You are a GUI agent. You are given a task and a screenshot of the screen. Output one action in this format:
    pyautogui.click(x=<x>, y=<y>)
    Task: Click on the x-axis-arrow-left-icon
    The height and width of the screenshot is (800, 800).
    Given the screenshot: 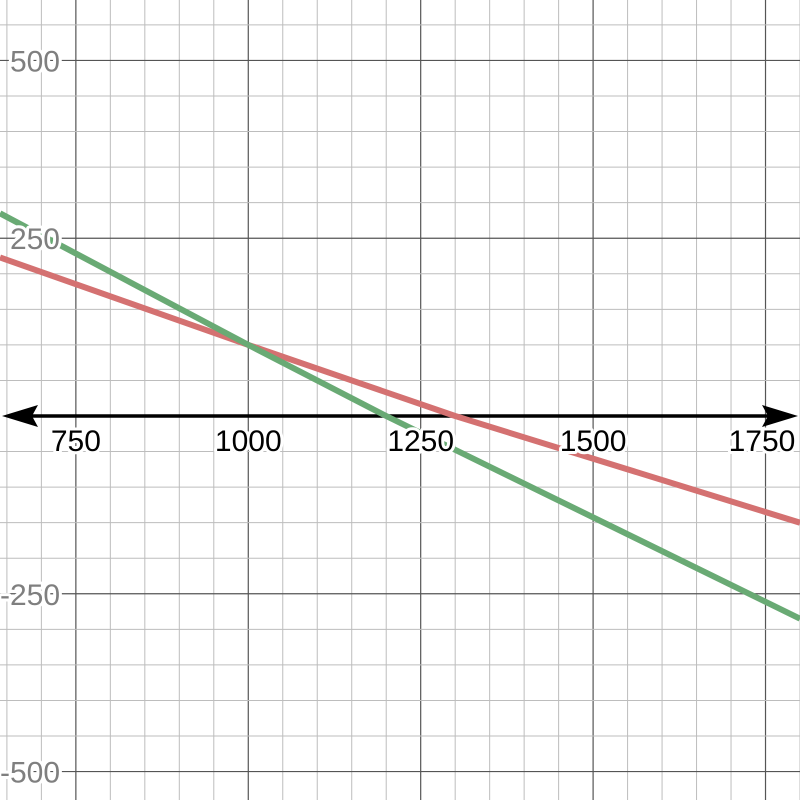 What is the action you would take?
    pyautogui.click(x=20, y=416)
    